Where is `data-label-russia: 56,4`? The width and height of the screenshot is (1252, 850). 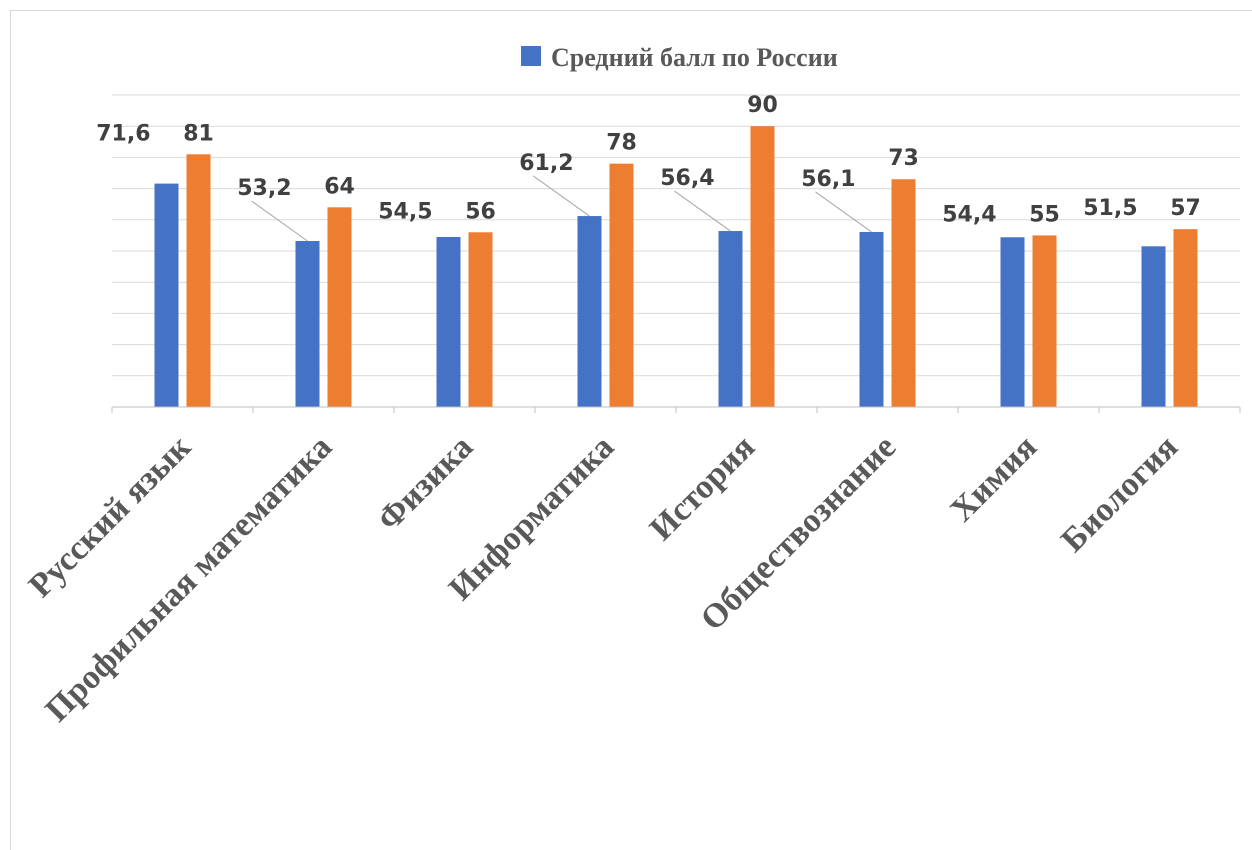
data-label-russia: 56,4 is located at coordinates (687, 178).